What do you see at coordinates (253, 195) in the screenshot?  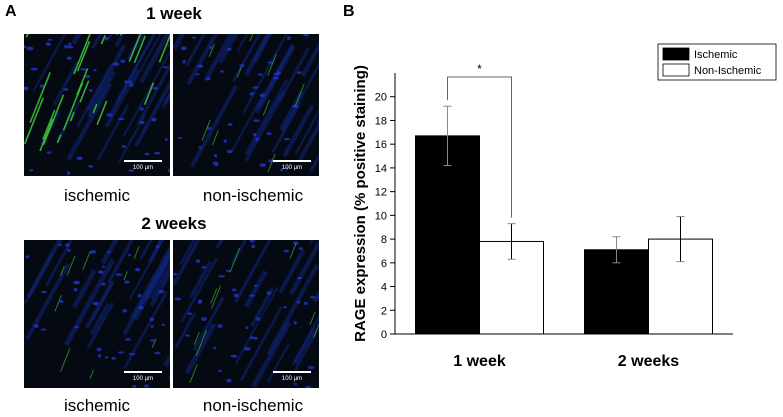 I see `label-1-week-non-ischemic: non-ischemic` at bounding box center [253, 195].